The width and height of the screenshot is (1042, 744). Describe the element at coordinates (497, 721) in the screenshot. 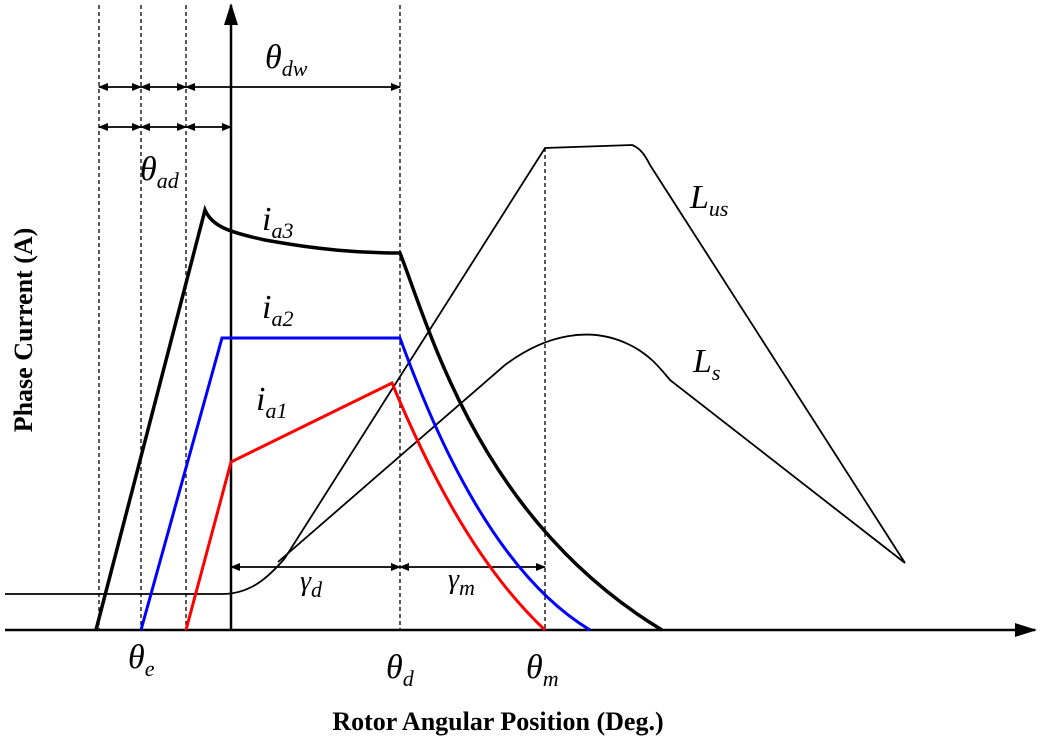

I see `x-axis-label: Rotor Angular Position (Deg.)` at that location.